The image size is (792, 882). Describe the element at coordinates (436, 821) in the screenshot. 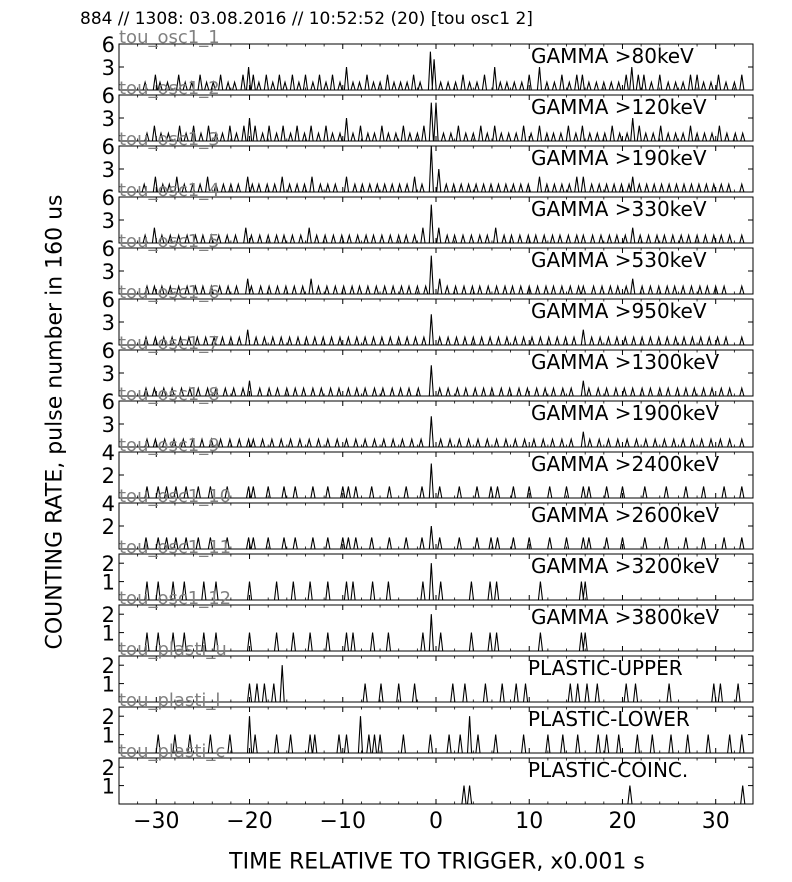

I see `x-tick-label: 0` at that location.